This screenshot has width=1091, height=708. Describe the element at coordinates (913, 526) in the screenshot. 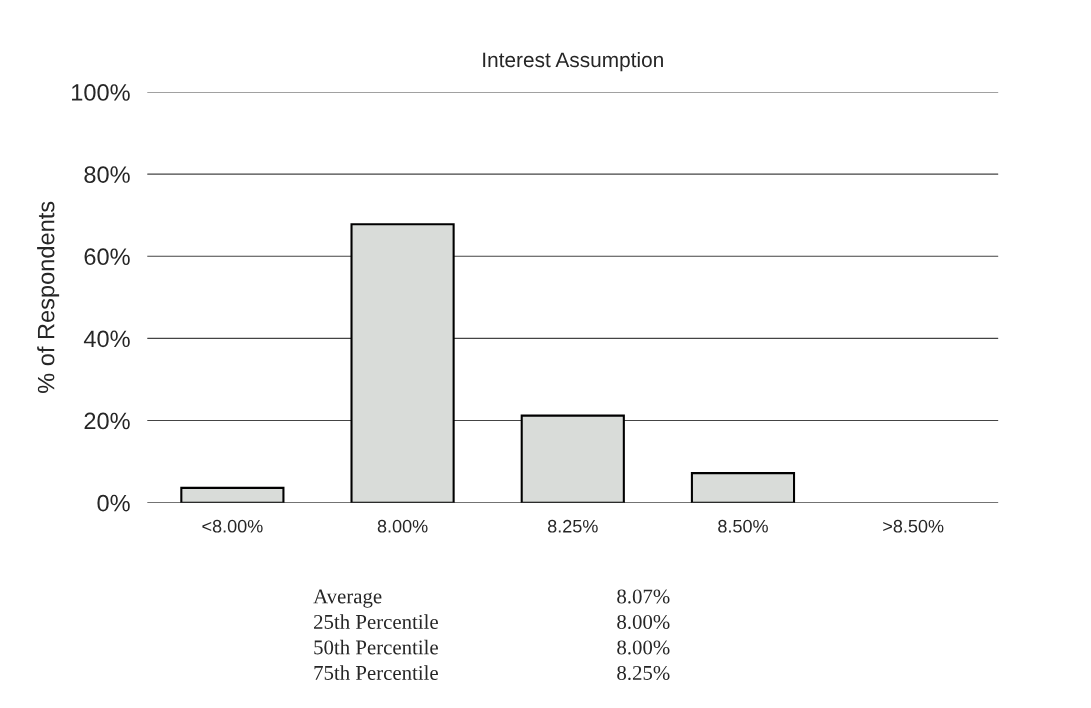

I see `x-tick-label: >8.50%` at that location.